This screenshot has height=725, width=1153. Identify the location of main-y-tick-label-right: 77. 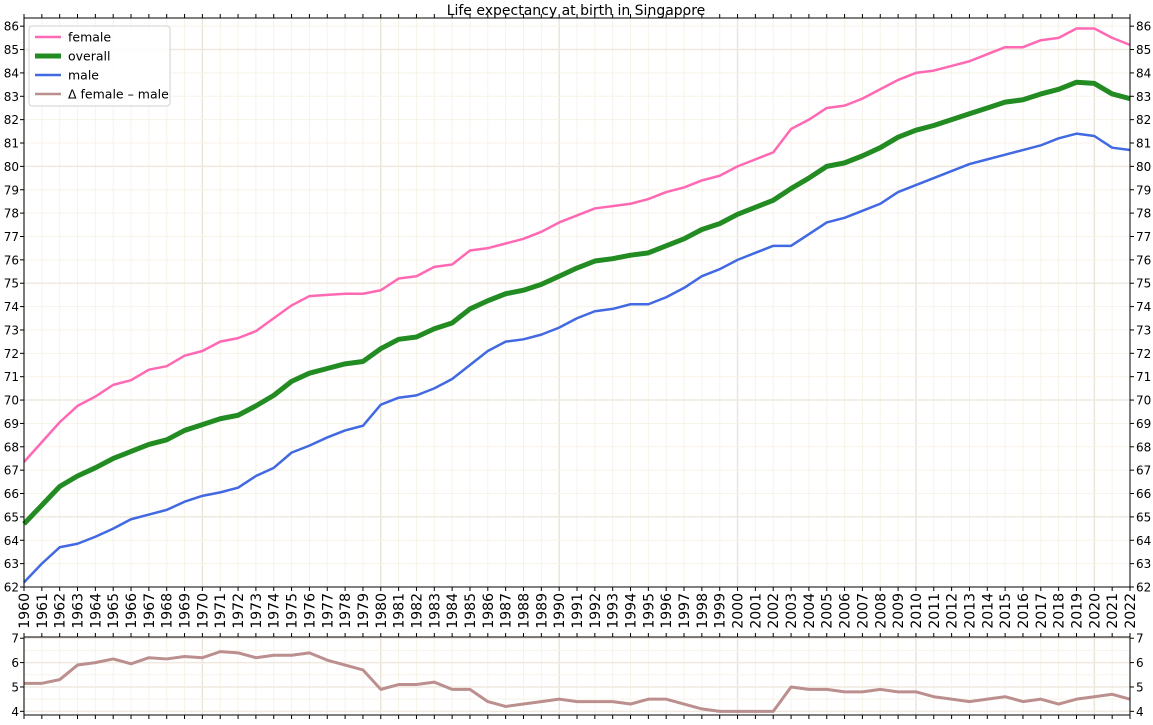
(1143, 237).